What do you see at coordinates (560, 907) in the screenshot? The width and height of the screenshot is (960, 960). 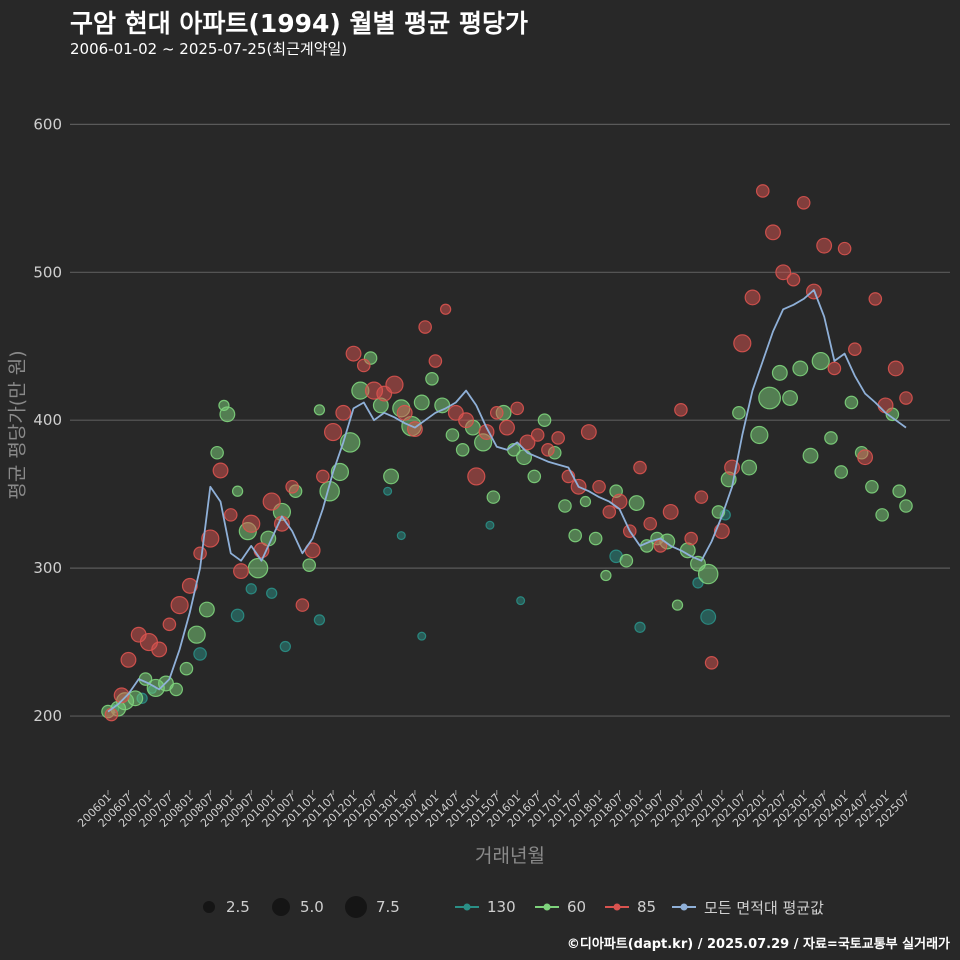 I see `legend-series-60: 60` at bounding box center [560, 907].